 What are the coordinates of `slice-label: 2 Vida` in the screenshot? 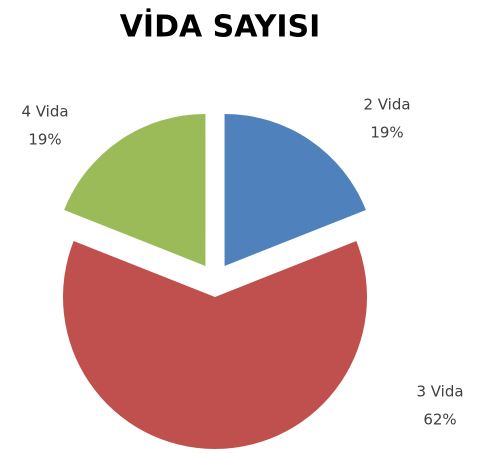 It's located at (386, 105).